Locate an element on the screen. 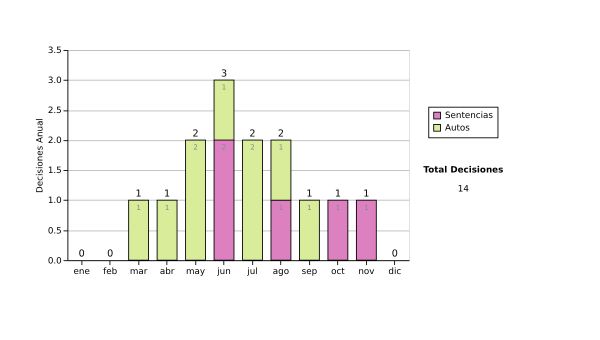 This screenshot has height=340, width=600. x-tick-label: dic is located at coordinates (395, 271).